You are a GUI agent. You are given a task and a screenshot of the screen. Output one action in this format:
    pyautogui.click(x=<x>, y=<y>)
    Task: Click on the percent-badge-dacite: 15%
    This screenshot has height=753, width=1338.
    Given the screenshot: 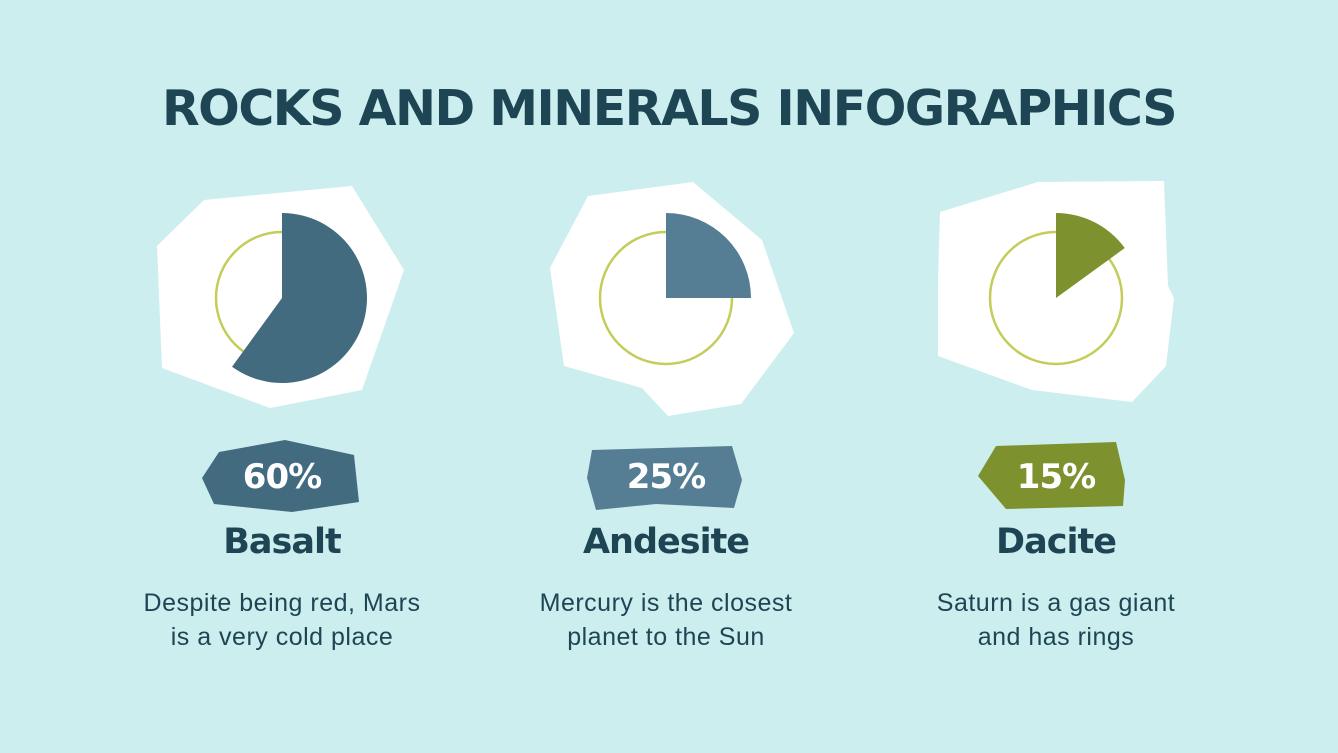 What is the action you would take?
    pyautogui.click(x=1056, y=477)
    